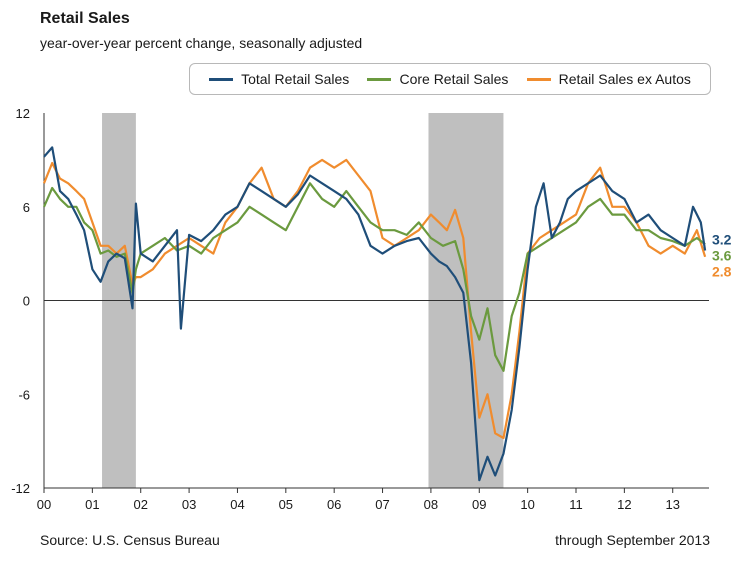 This screenshot has height=561, width=750. What do you see at coordinates (23, 113) in the screenshot?
I see `y-tick-label: 12` at bounding box center [23, 113].